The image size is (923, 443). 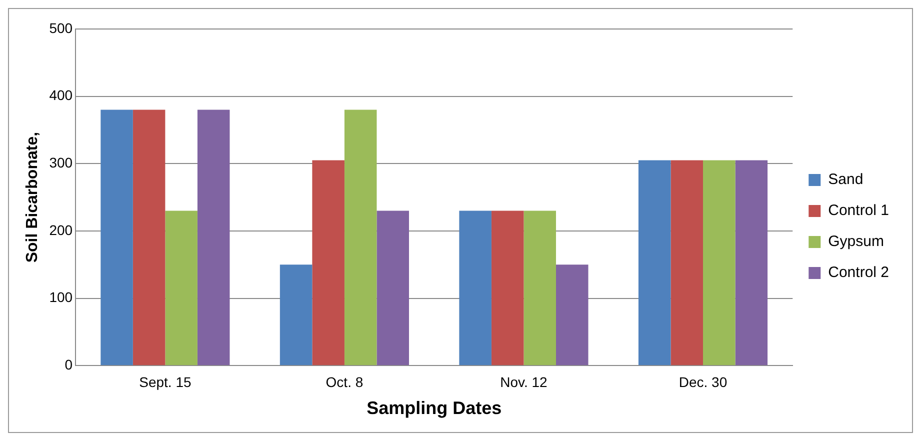 I want to click on legend-label: Control 1, so click(x=859, y=211).